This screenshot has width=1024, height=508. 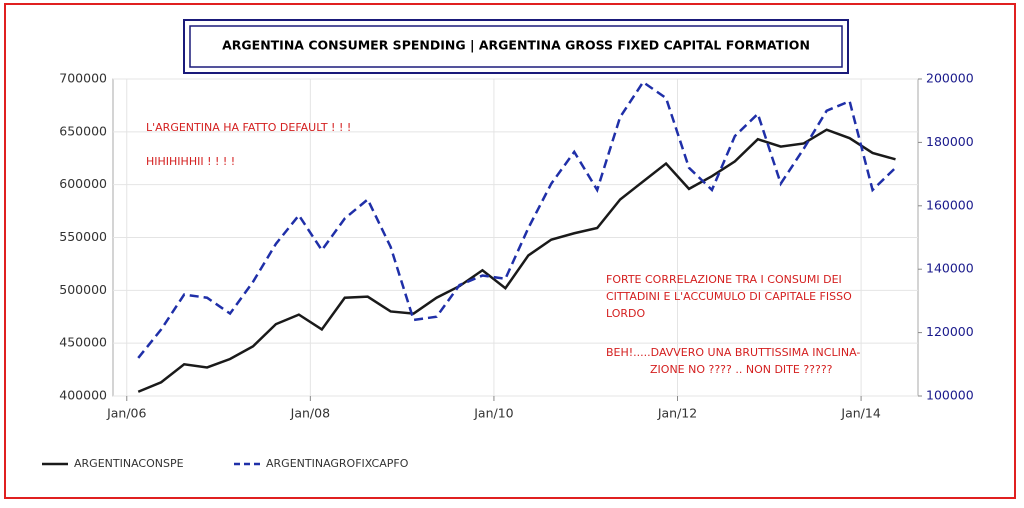 What do you see at coordinates (83, 78) in the screenshot?
I see `y-tick-label: 700000` at bounding box center [83, 78].